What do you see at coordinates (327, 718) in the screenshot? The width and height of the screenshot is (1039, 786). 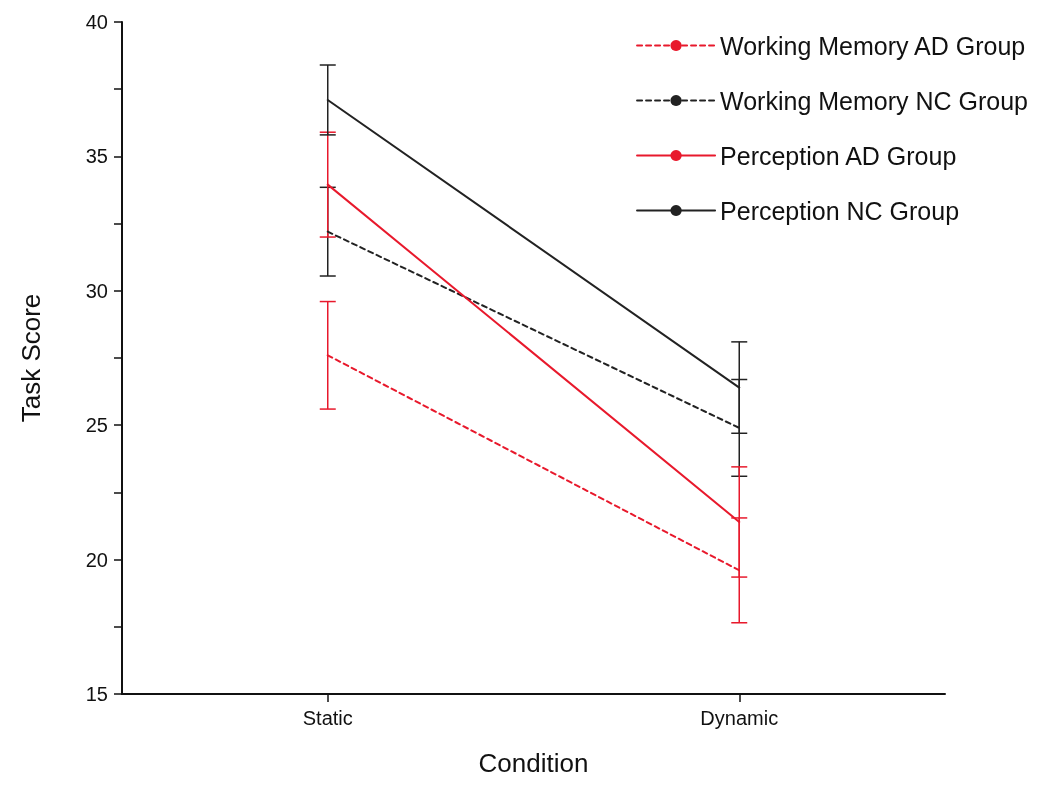 I see `x-tick-label: Static` at bounding box center [327, 718].